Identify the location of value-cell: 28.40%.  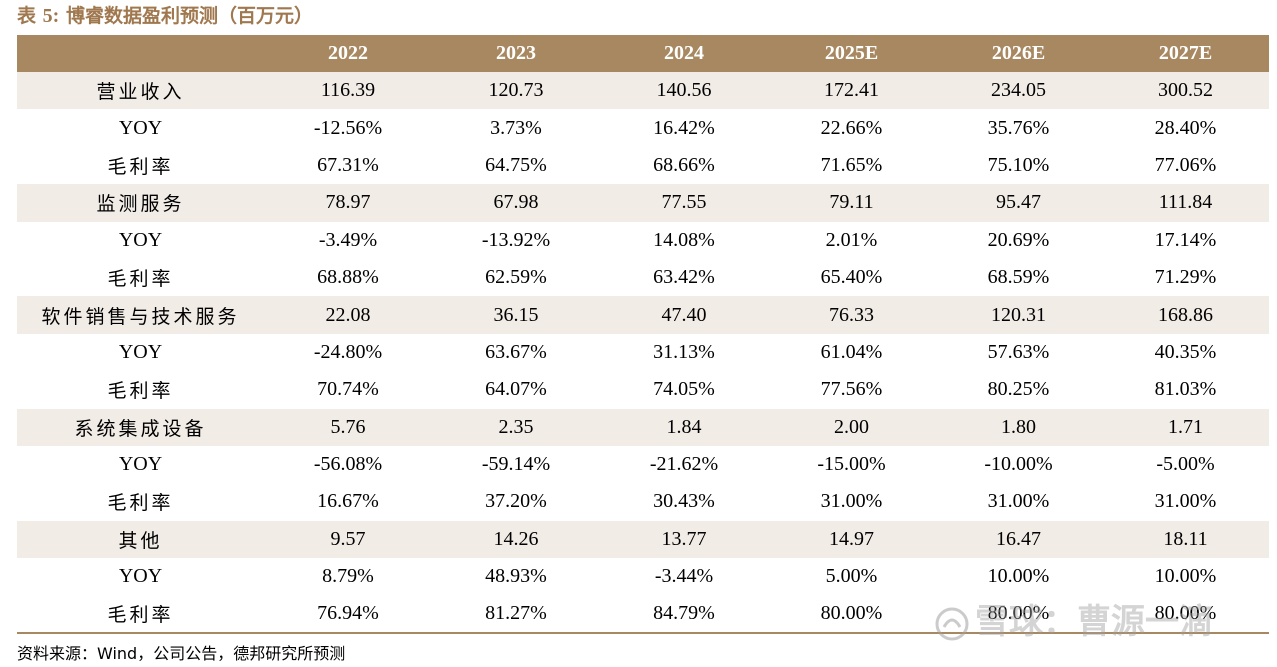
(1185, 127).